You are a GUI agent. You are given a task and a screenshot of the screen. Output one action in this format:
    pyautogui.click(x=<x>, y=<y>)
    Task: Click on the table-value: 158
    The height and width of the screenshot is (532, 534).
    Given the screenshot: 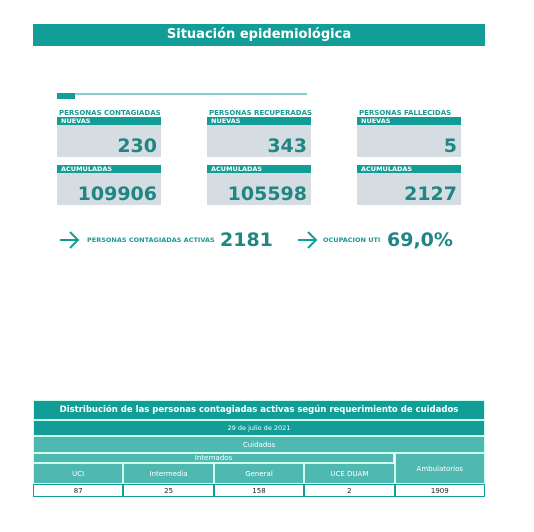 What is the action you would take?
    pyautogui.click(x=259, y=490)
    